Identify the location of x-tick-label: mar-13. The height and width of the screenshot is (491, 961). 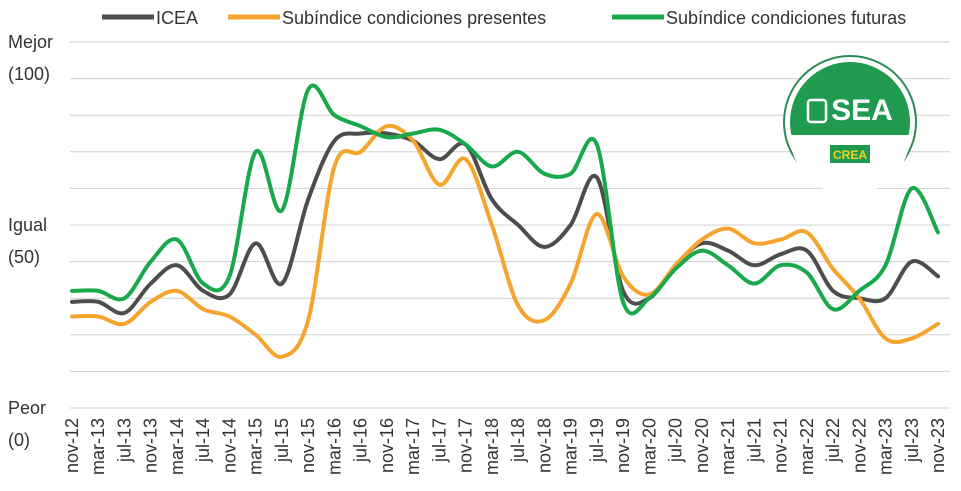
(98, 446).